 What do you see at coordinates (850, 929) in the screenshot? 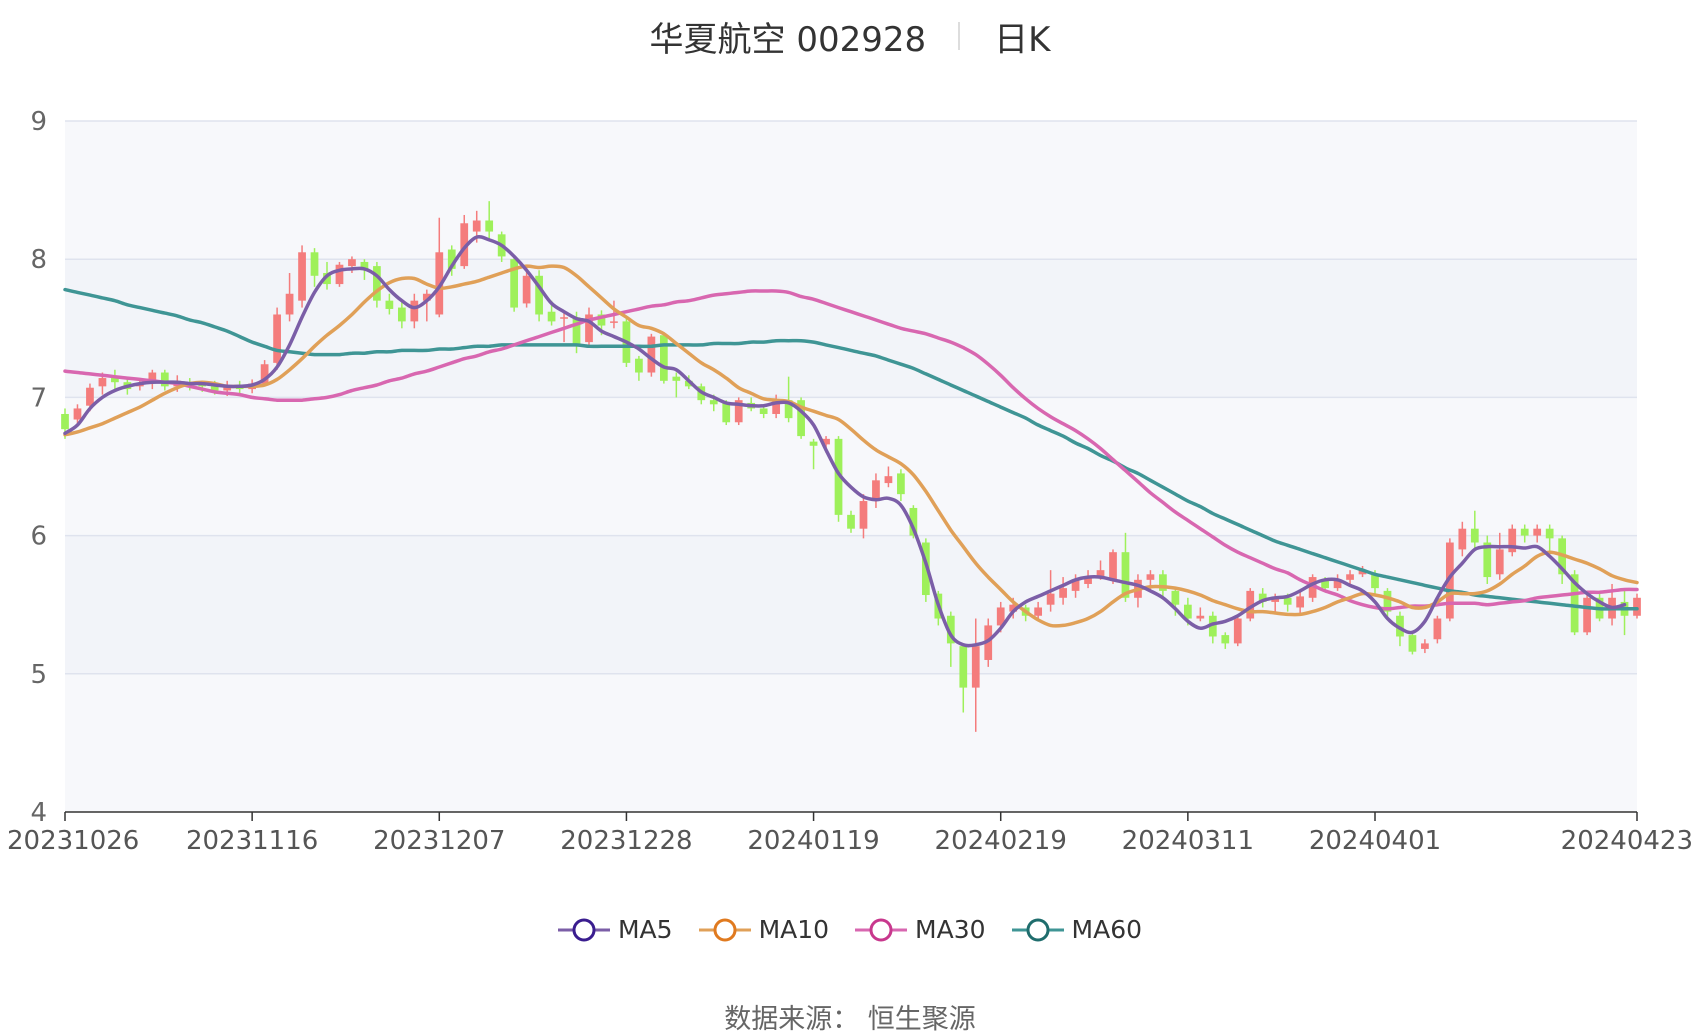
I see `legend: MA5 MA10 MA30 MA60` at bounding box center [850, 929].